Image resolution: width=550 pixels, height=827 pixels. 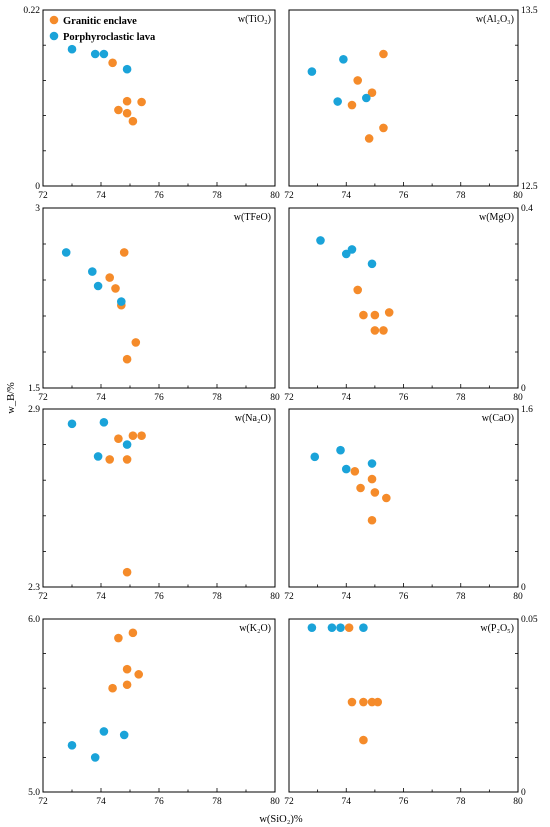 What do you see at coordinates (529, 11) in the screenshot?
I see `y-tick-label: 13.5` at bounding box center [529, 11].